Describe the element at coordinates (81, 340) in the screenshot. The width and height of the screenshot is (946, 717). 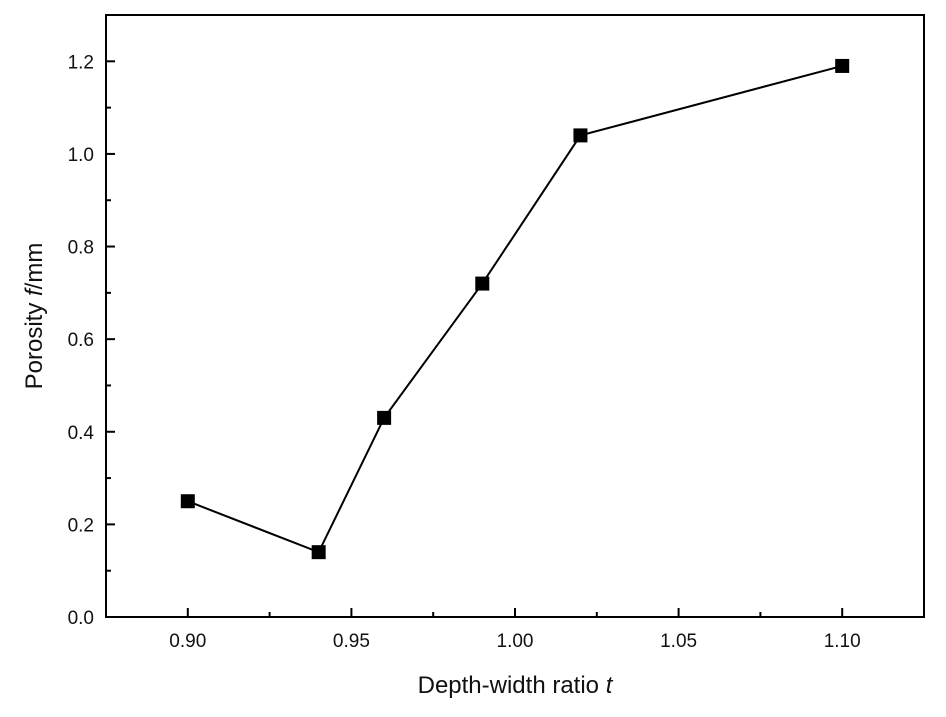
I see `y-tick-label: 0.6` at that location.